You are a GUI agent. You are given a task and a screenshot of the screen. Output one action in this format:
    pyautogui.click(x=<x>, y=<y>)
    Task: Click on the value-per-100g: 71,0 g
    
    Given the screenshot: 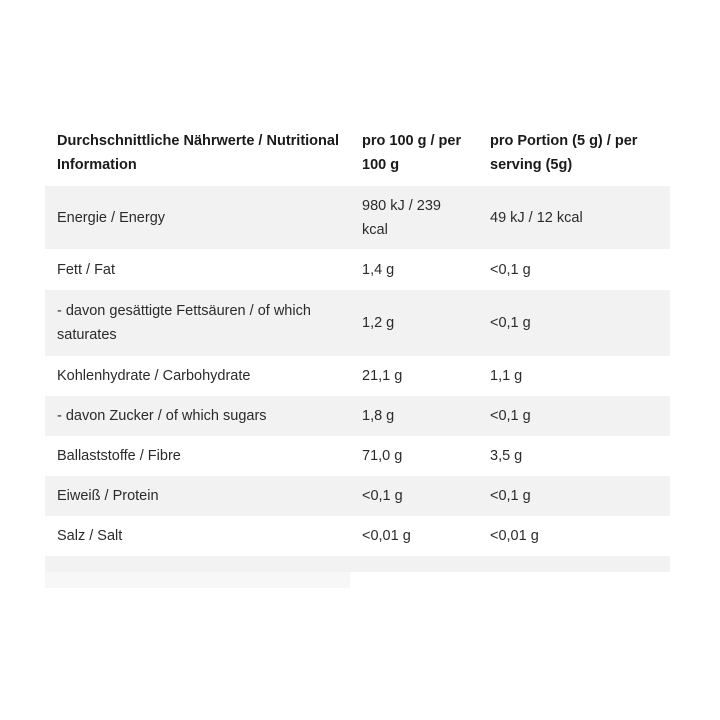 What is the action you would take?
    pyautogui.click(x=382, y=456)
    